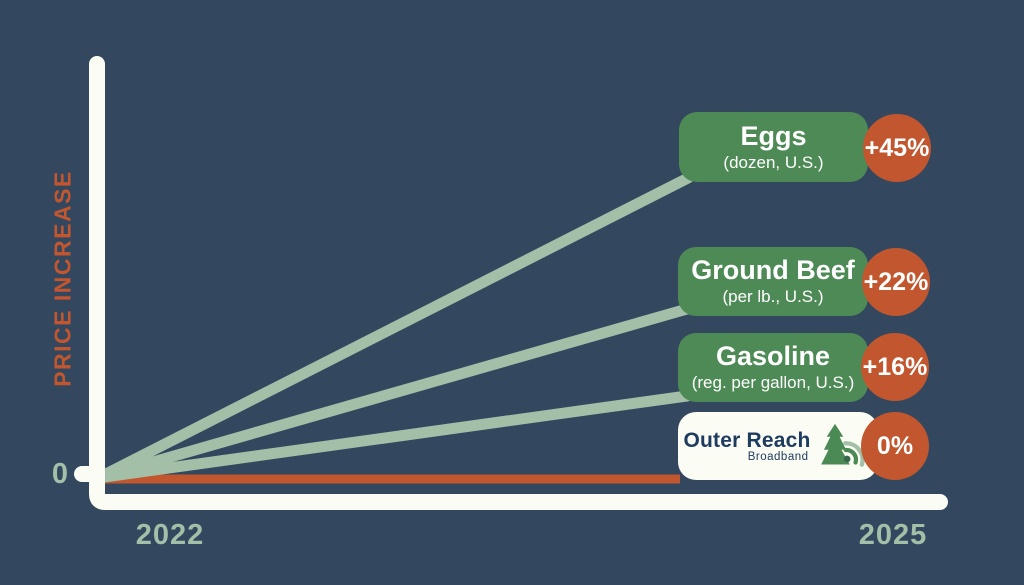  Describe the element at coordinates (773, 382) in the screenshot. I see `series-subtitle: (reg. per gallon, U.S.)` at that location.